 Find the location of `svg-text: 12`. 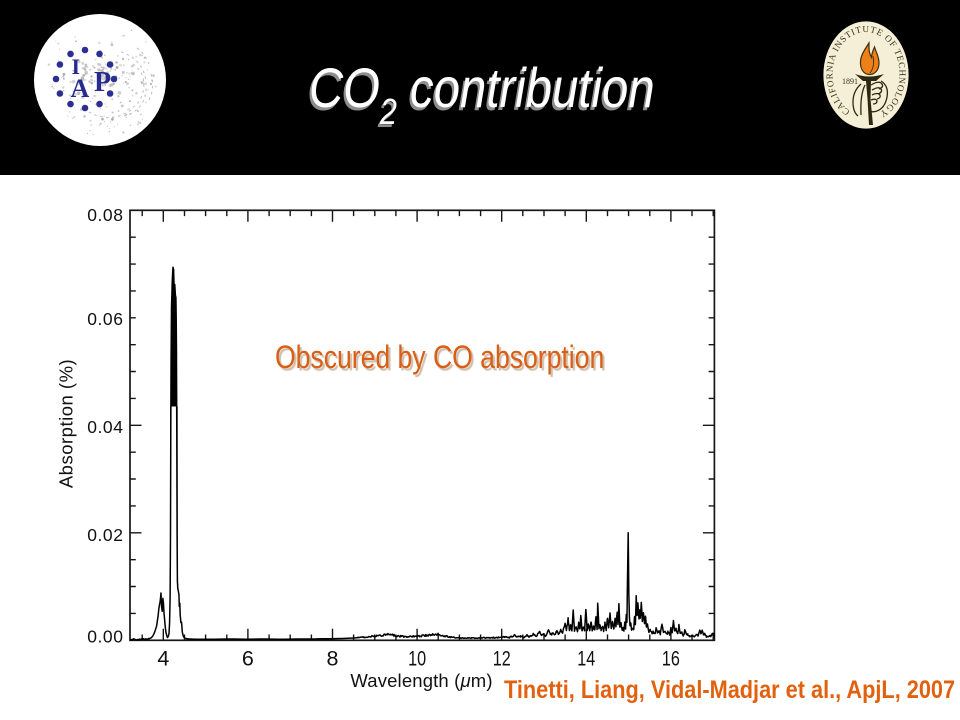

svg-text: 12 is located at coordinates (502, 659).